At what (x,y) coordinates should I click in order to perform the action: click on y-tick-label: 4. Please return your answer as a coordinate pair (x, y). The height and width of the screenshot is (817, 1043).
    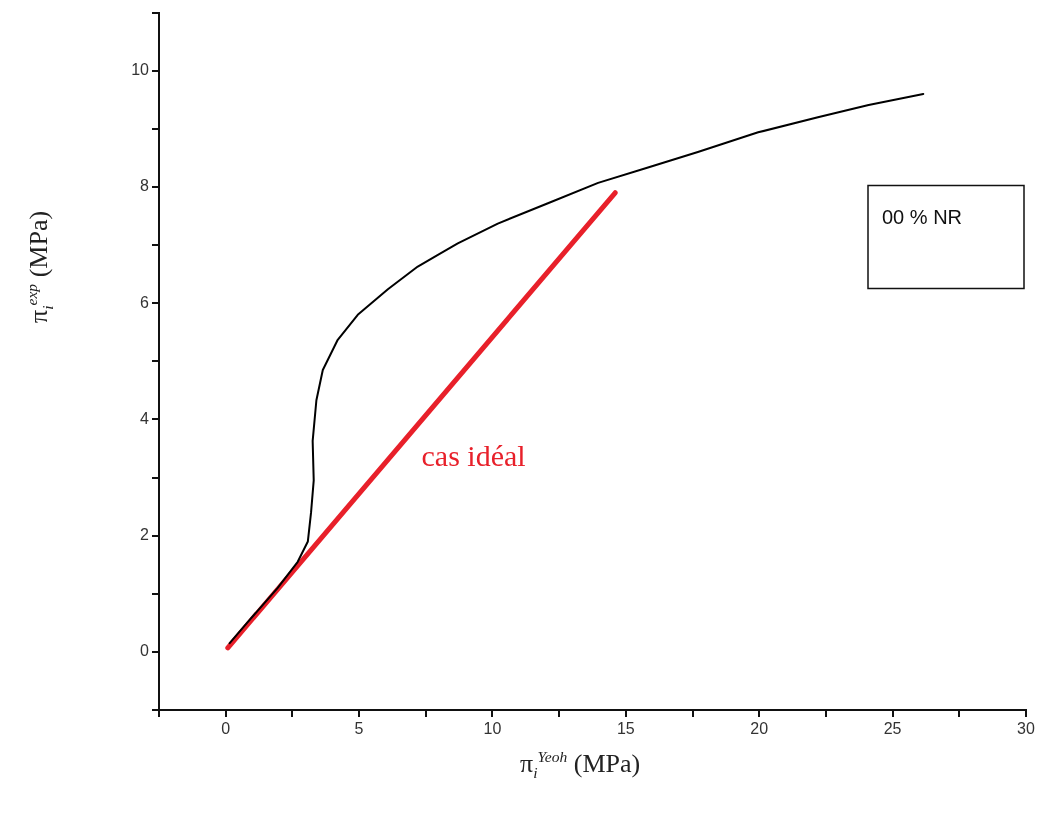
    Looking at the image, I should click on (145, 418).